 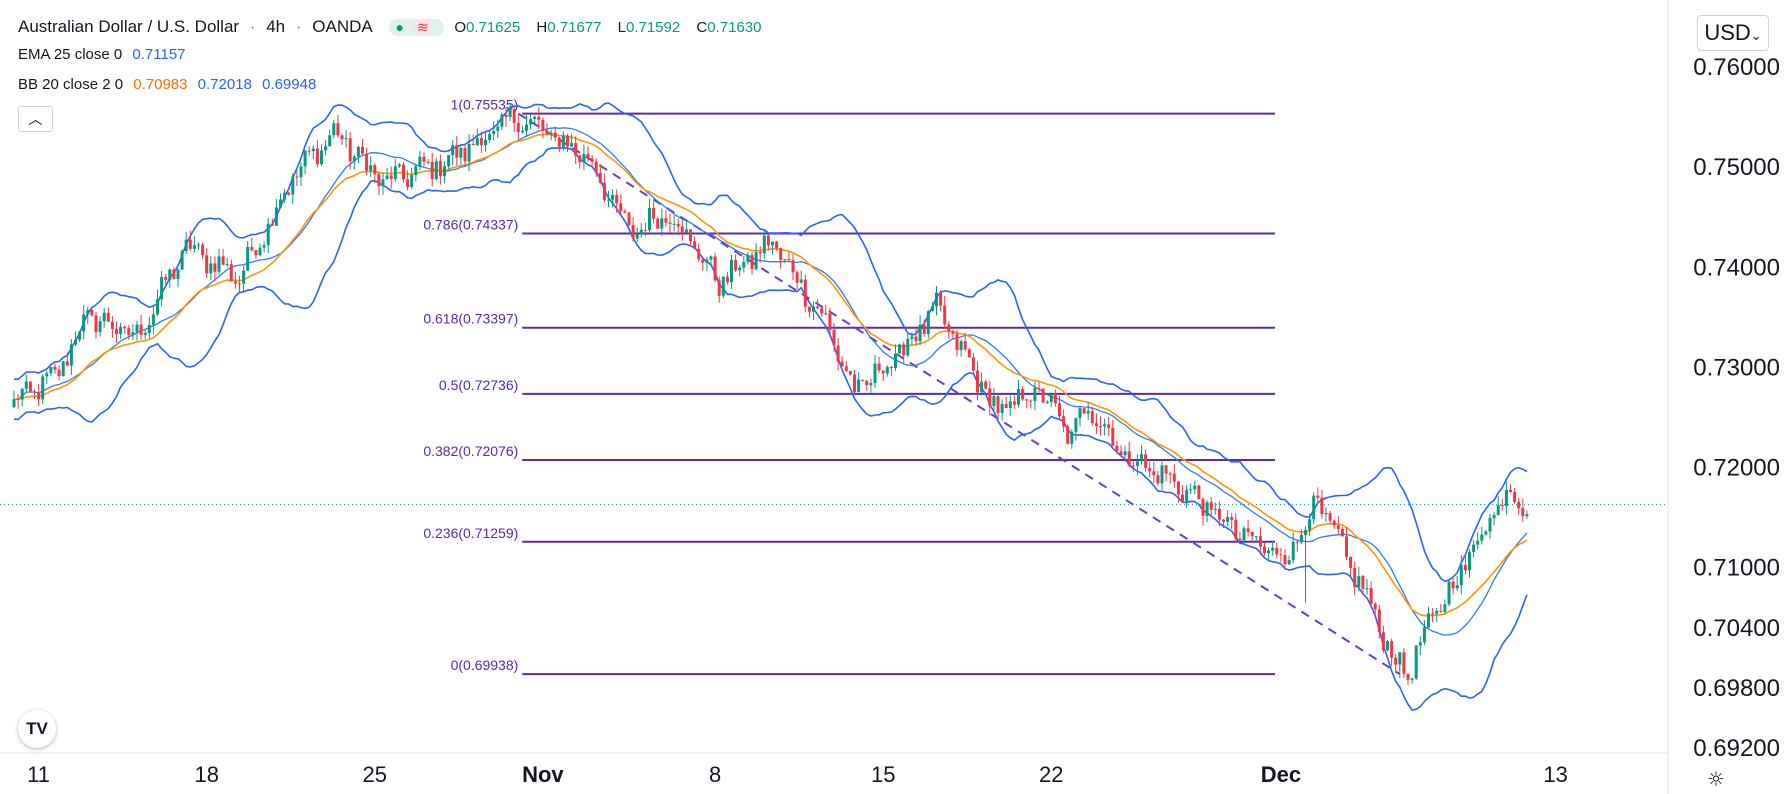 What do you see at coordinates (170, 84) in the screenshot?
I see `bb-legend: BB 20 close 2 0 0.70983 0.72018 0.69948` at bounding box center [170, 84].